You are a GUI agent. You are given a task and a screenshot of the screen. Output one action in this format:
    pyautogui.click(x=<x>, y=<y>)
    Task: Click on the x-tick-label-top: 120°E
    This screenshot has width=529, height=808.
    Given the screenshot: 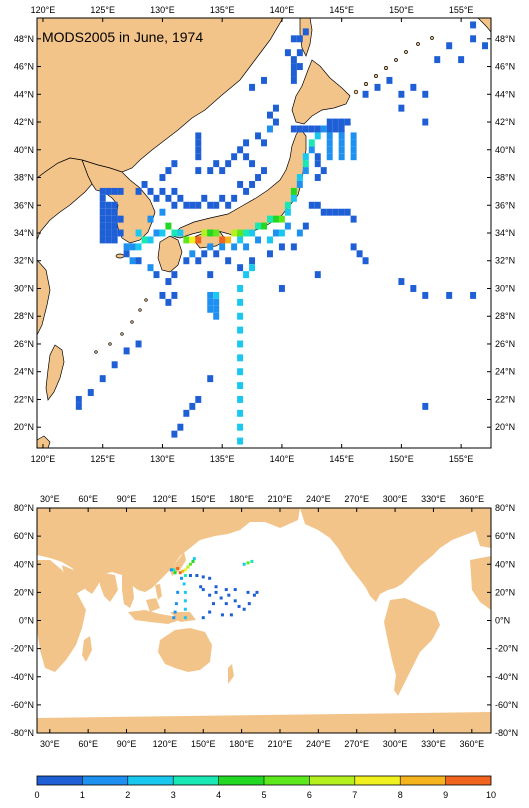 What is the action you would take?
    pyautogui.click(x=43, y=10)
    